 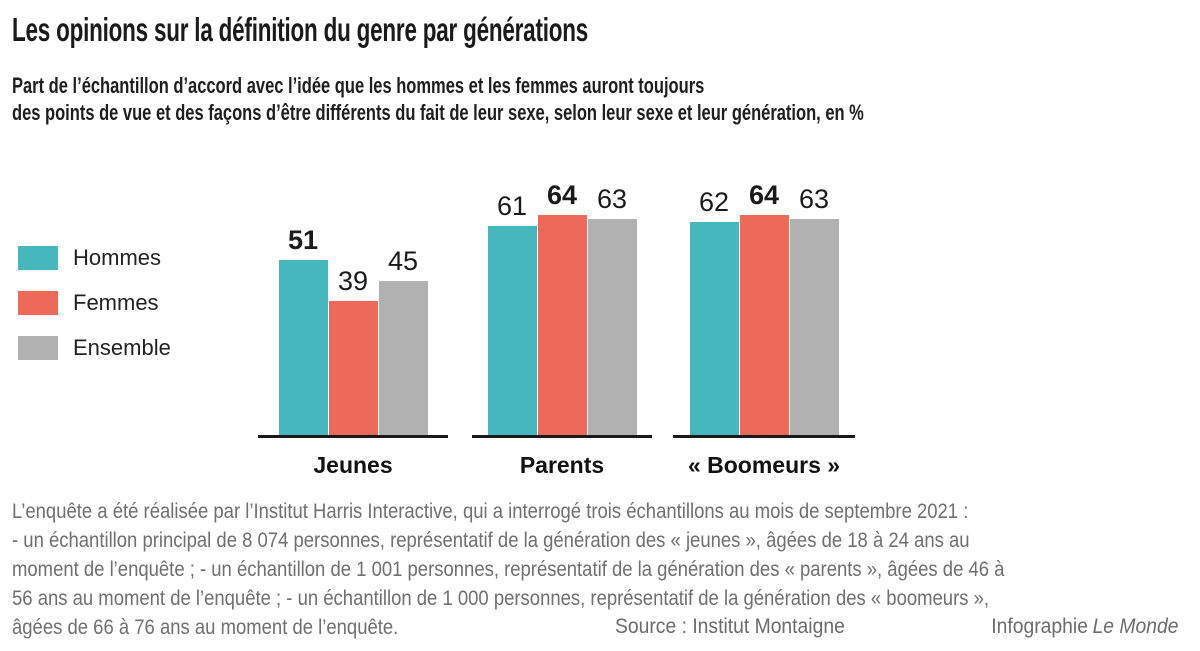 I want to click on bar-group-jeunes: 51 39 45 Jeunes, so click(x=353, y=329).